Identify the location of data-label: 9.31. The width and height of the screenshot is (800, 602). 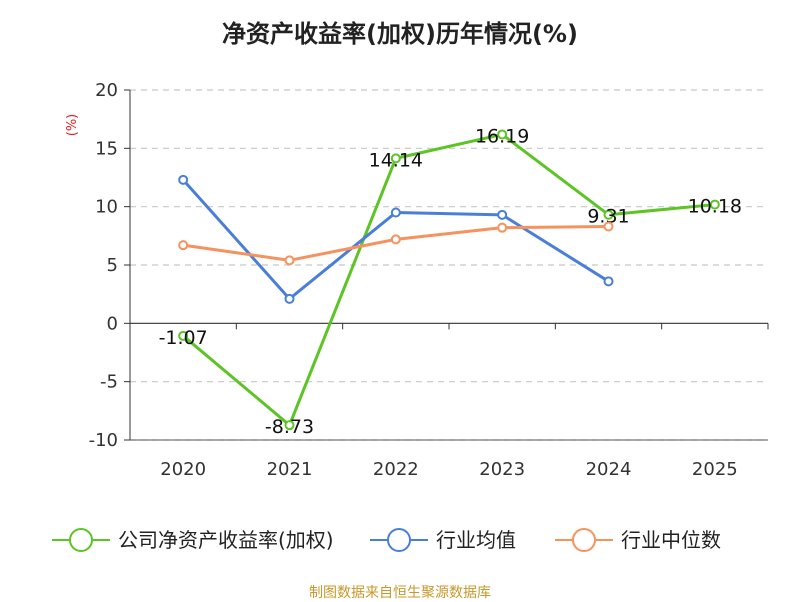
(608, 217).